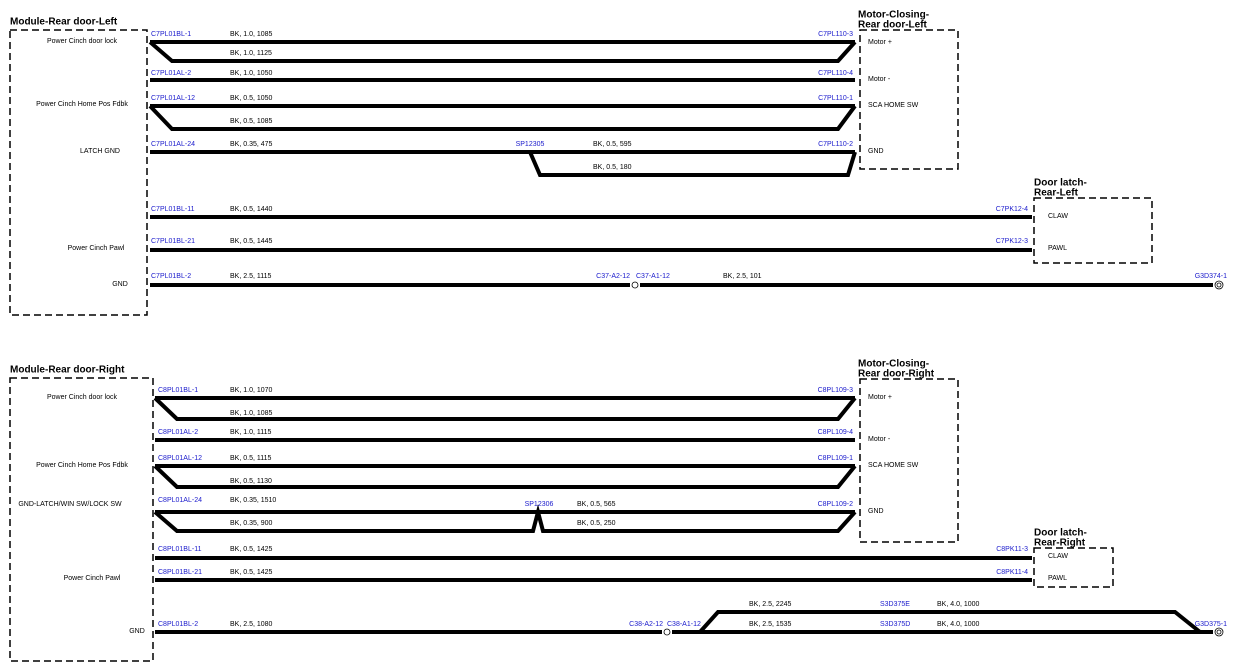 The width and height of the screenshot is (1236, 672). I want to click on connector-label: C7PL110-3, so click(835, 34).